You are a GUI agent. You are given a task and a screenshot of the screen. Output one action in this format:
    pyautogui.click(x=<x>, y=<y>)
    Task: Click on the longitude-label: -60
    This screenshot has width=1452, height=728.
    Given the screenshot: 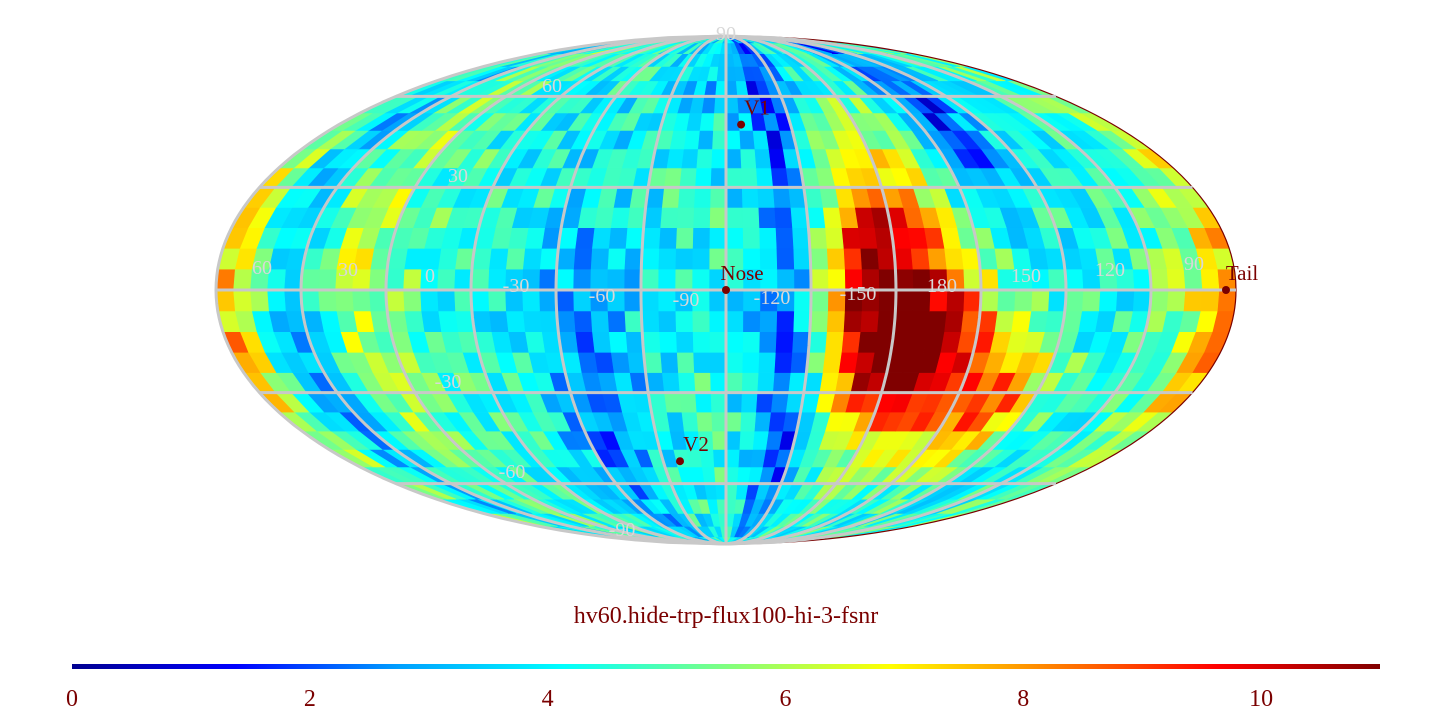 What is the action you would take?
    pyautogui.click(x=602, y=296)
    